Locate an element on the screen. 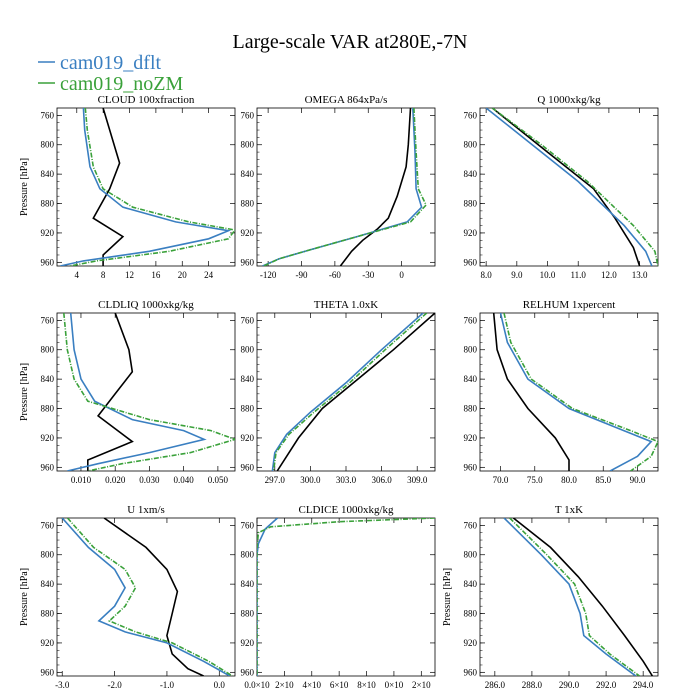 This screenshot has width=700, height=700. x-tick-label: 0.0 is located at coordinates (220, 685).